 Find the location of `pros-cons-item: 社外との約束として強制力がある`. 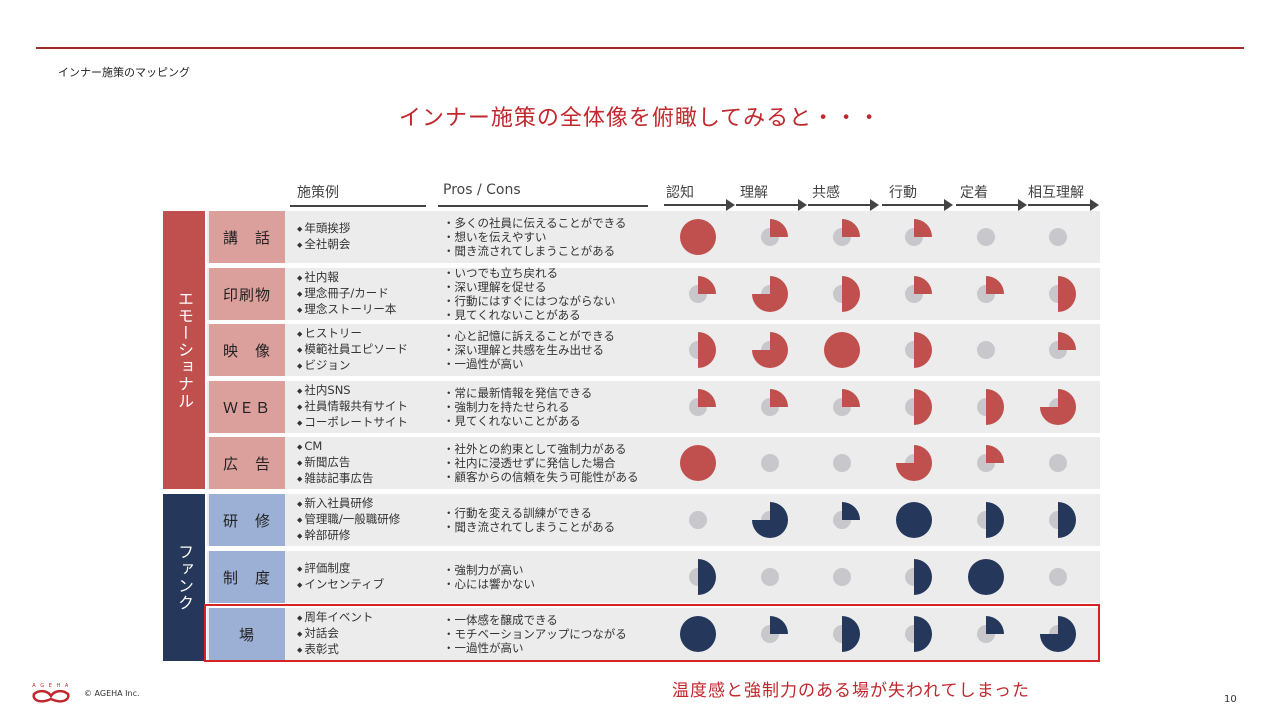

pros-cons-item: 社外との約束として強制力がある is located at coordinates (553, 449).